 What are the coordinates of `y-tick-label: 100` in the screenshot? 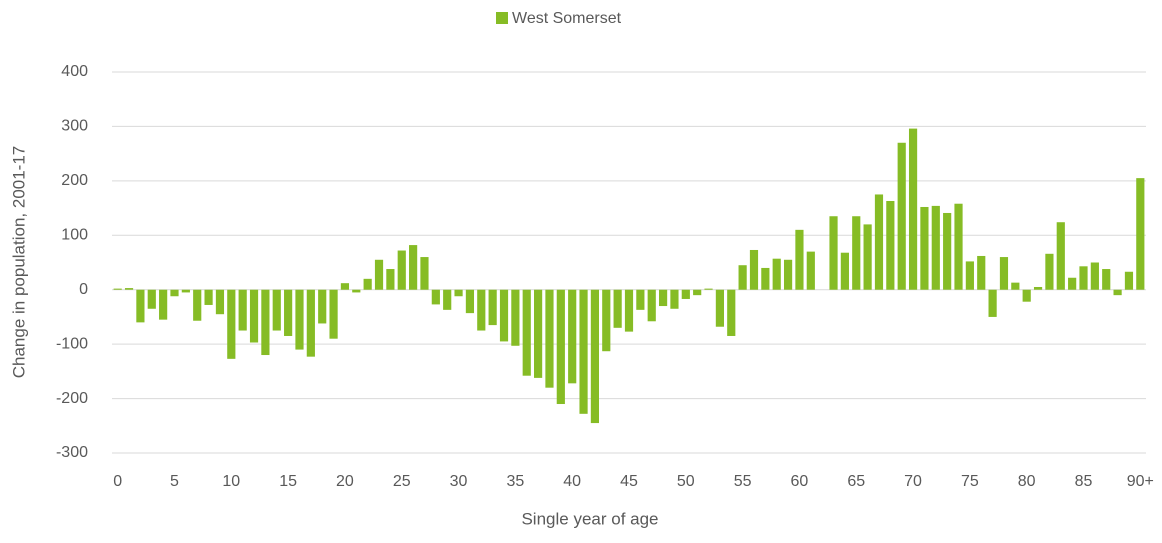 It's located at (74, 235).